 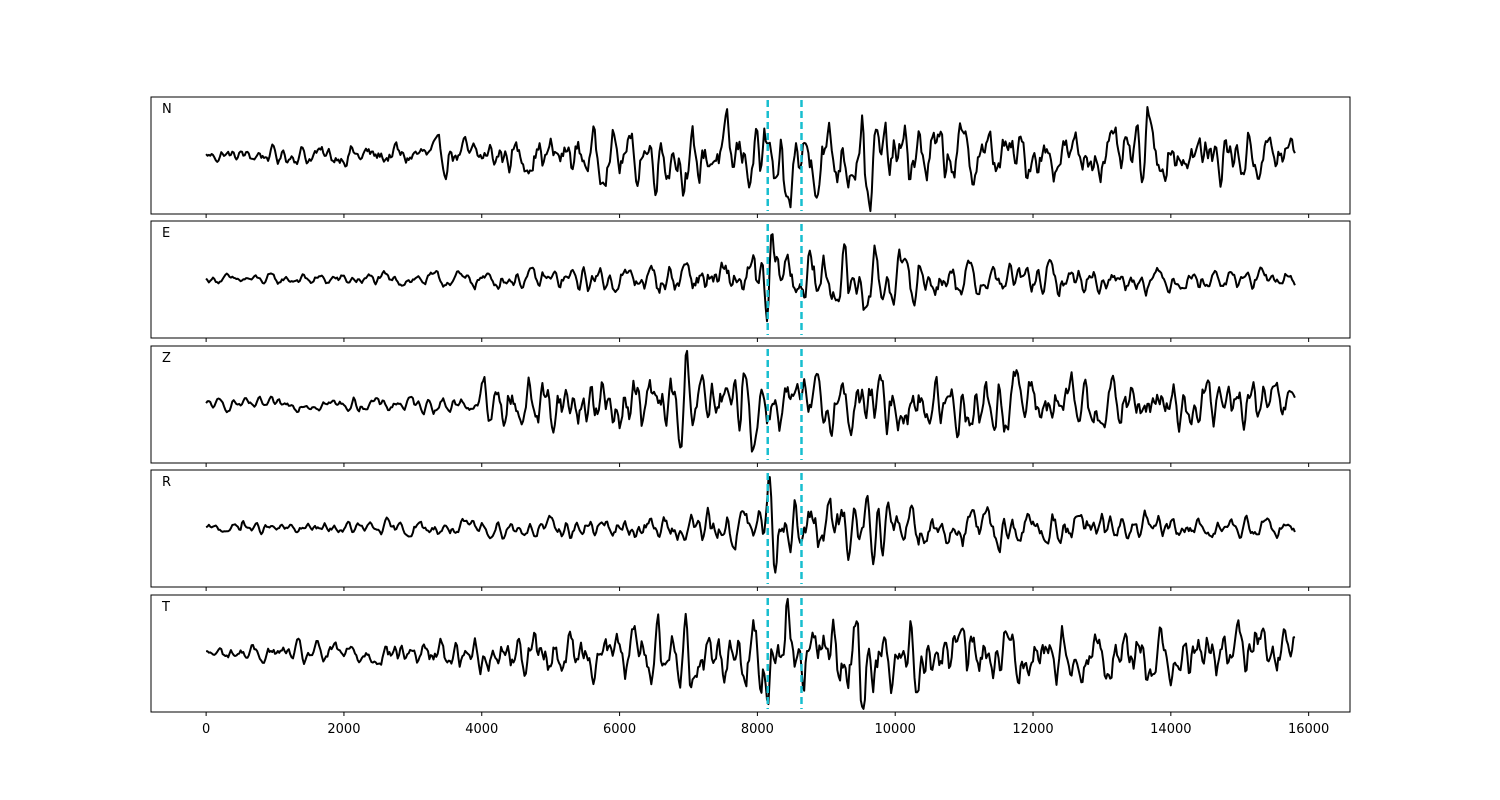 I want to click on panel-label: R, so click(x=166, y=482).